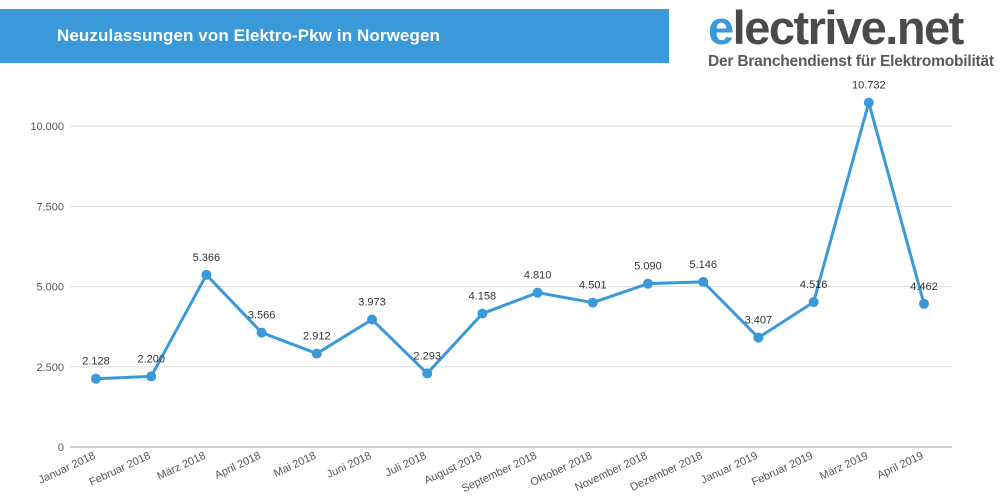 This screenshot has height=500, width=1000. What do you see at coordinates (648, 267) in the screenshot?
I see `data-label: 5.090` at bounding box center [648, 267].